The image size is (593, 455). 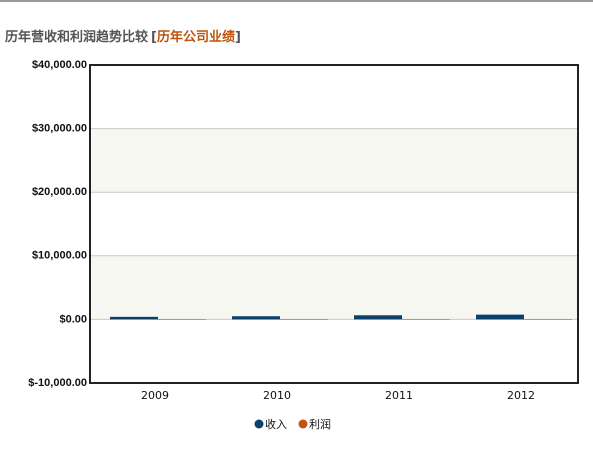 What do you see at coordinates (59, 192) in the screenshot?
I see `y-tick-label: $20,000.00` at bounding box center [59, 192].